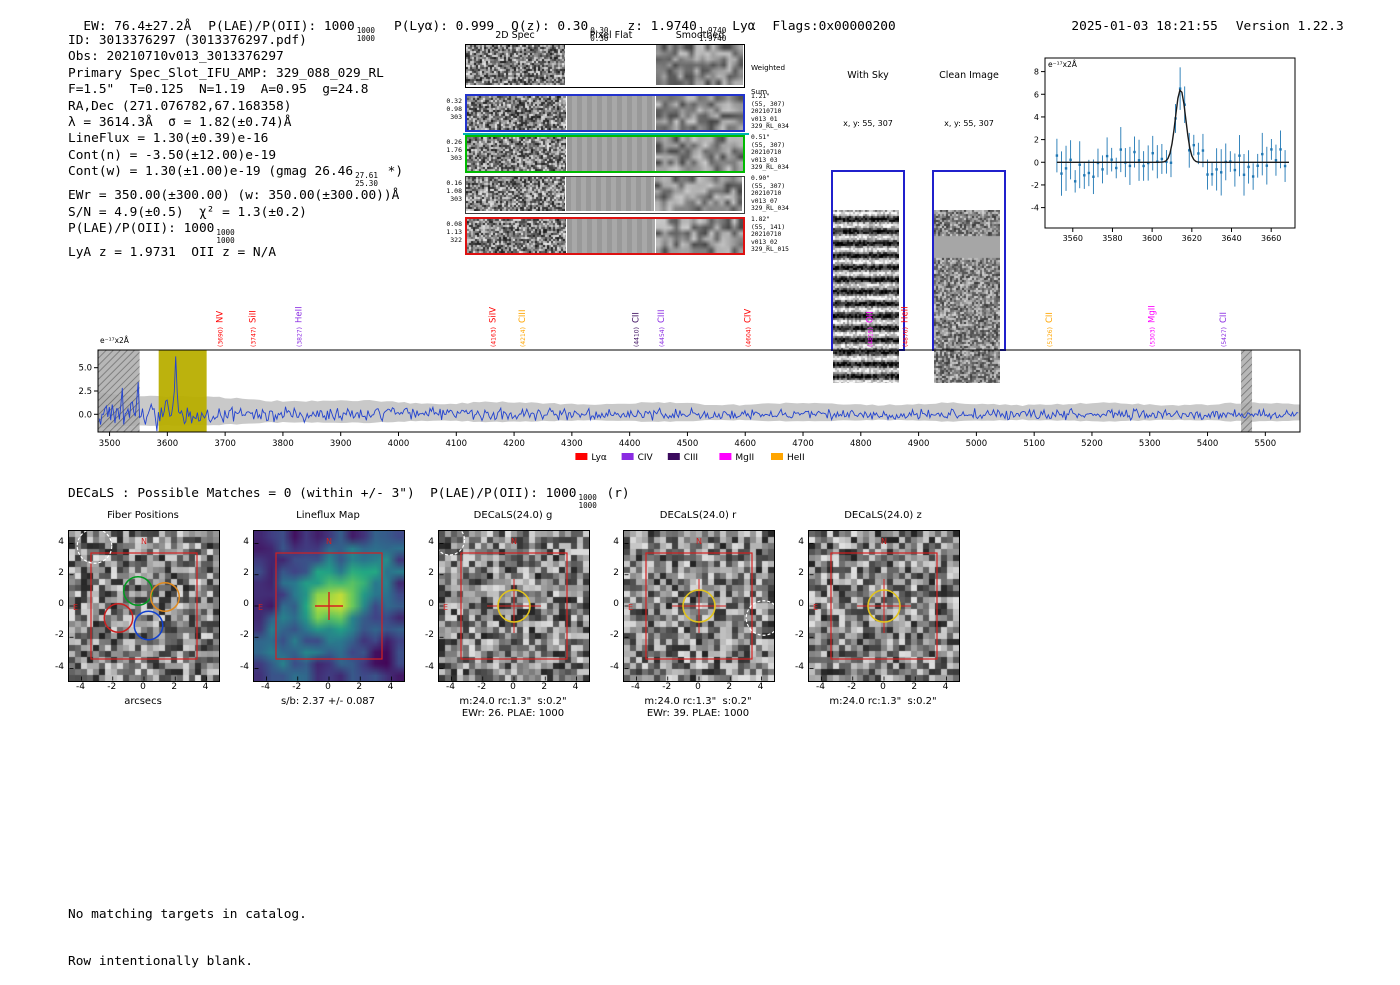  Describe the element at coordinates (834, 26) in the screenshot. I see `flags-value: Flags:0x00000200` at that location.